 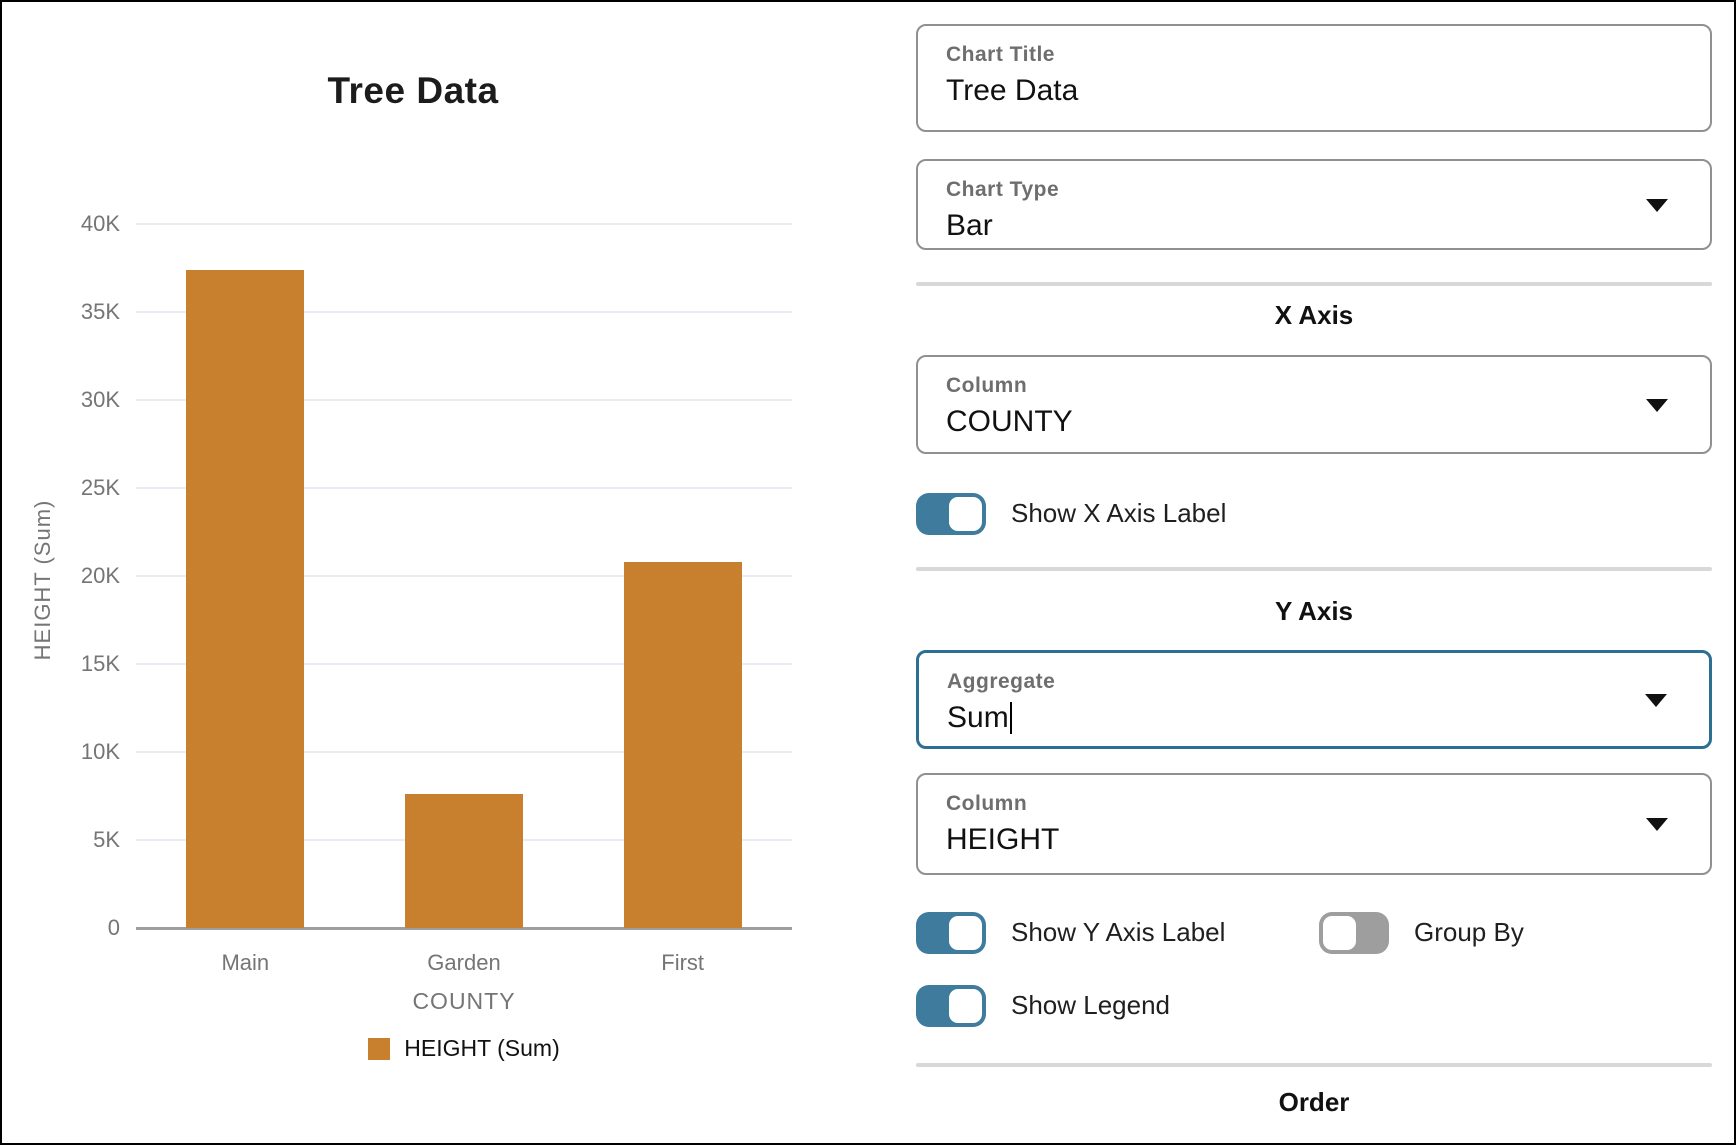 I want to click on y-axis-toggles-row: Show Y Axis Label Group By, so click(x=1314, y=933).